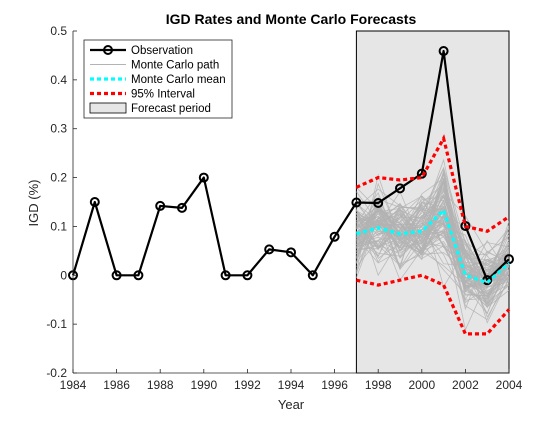 The width and height of the screenshot is (560, 425). I want to click on y-tick-label: -0.1, so click(56, 324).